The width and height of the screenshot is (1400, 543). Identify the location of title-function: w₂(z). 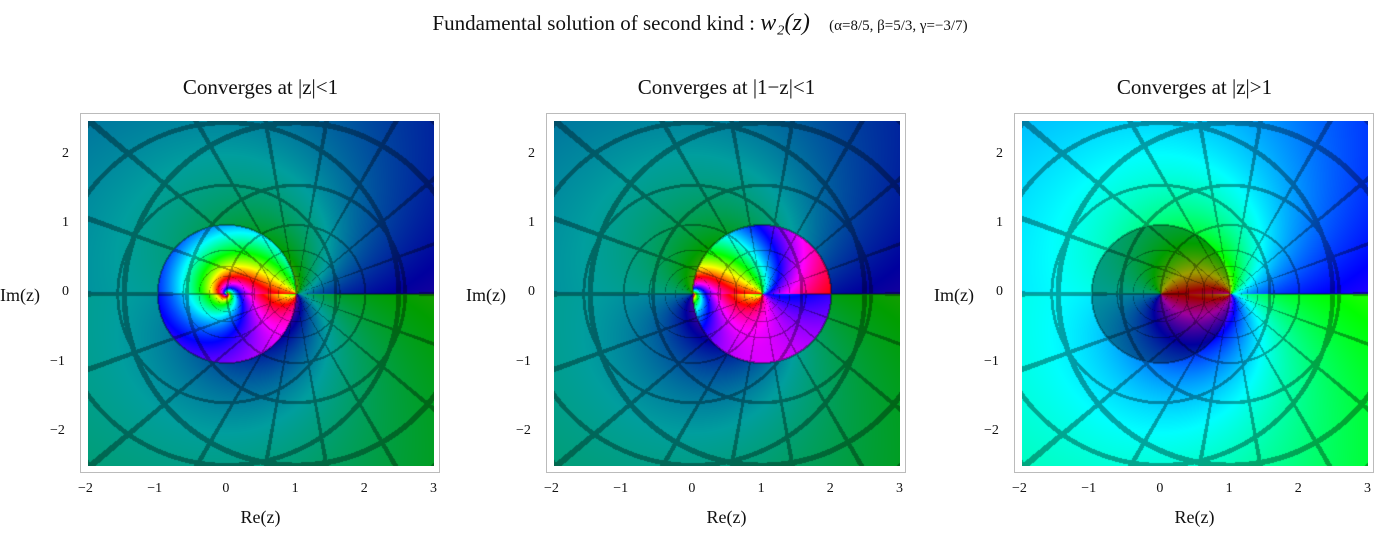
(785, 23).